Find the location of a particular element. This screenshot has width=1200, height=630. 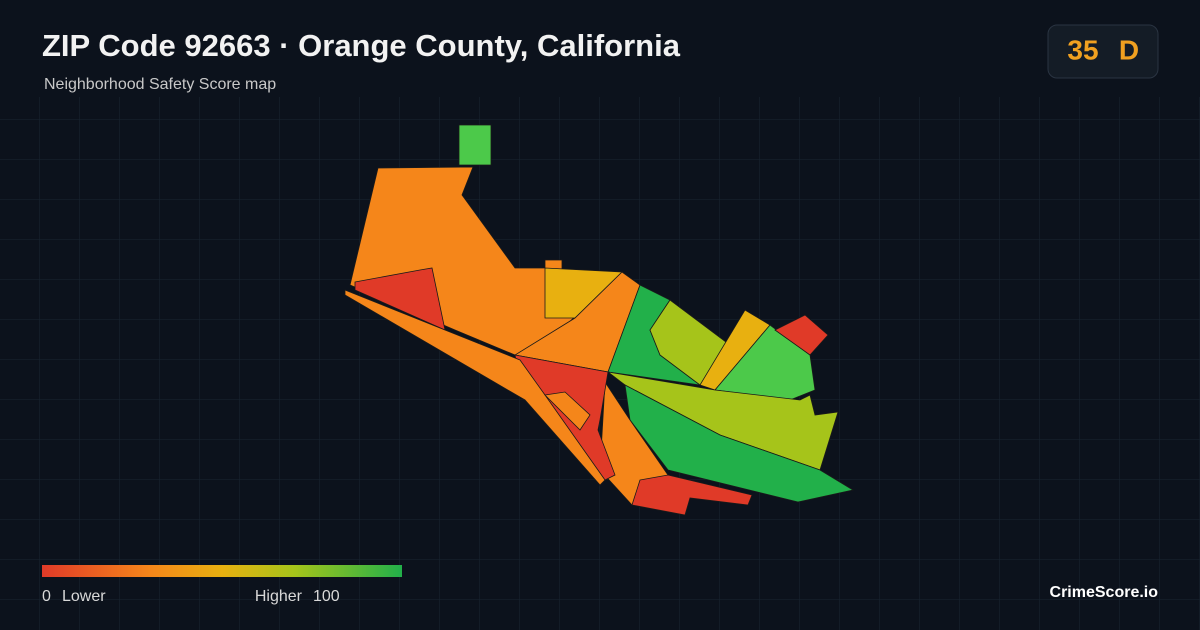

score-badge is located at coordinates (1103, 51).